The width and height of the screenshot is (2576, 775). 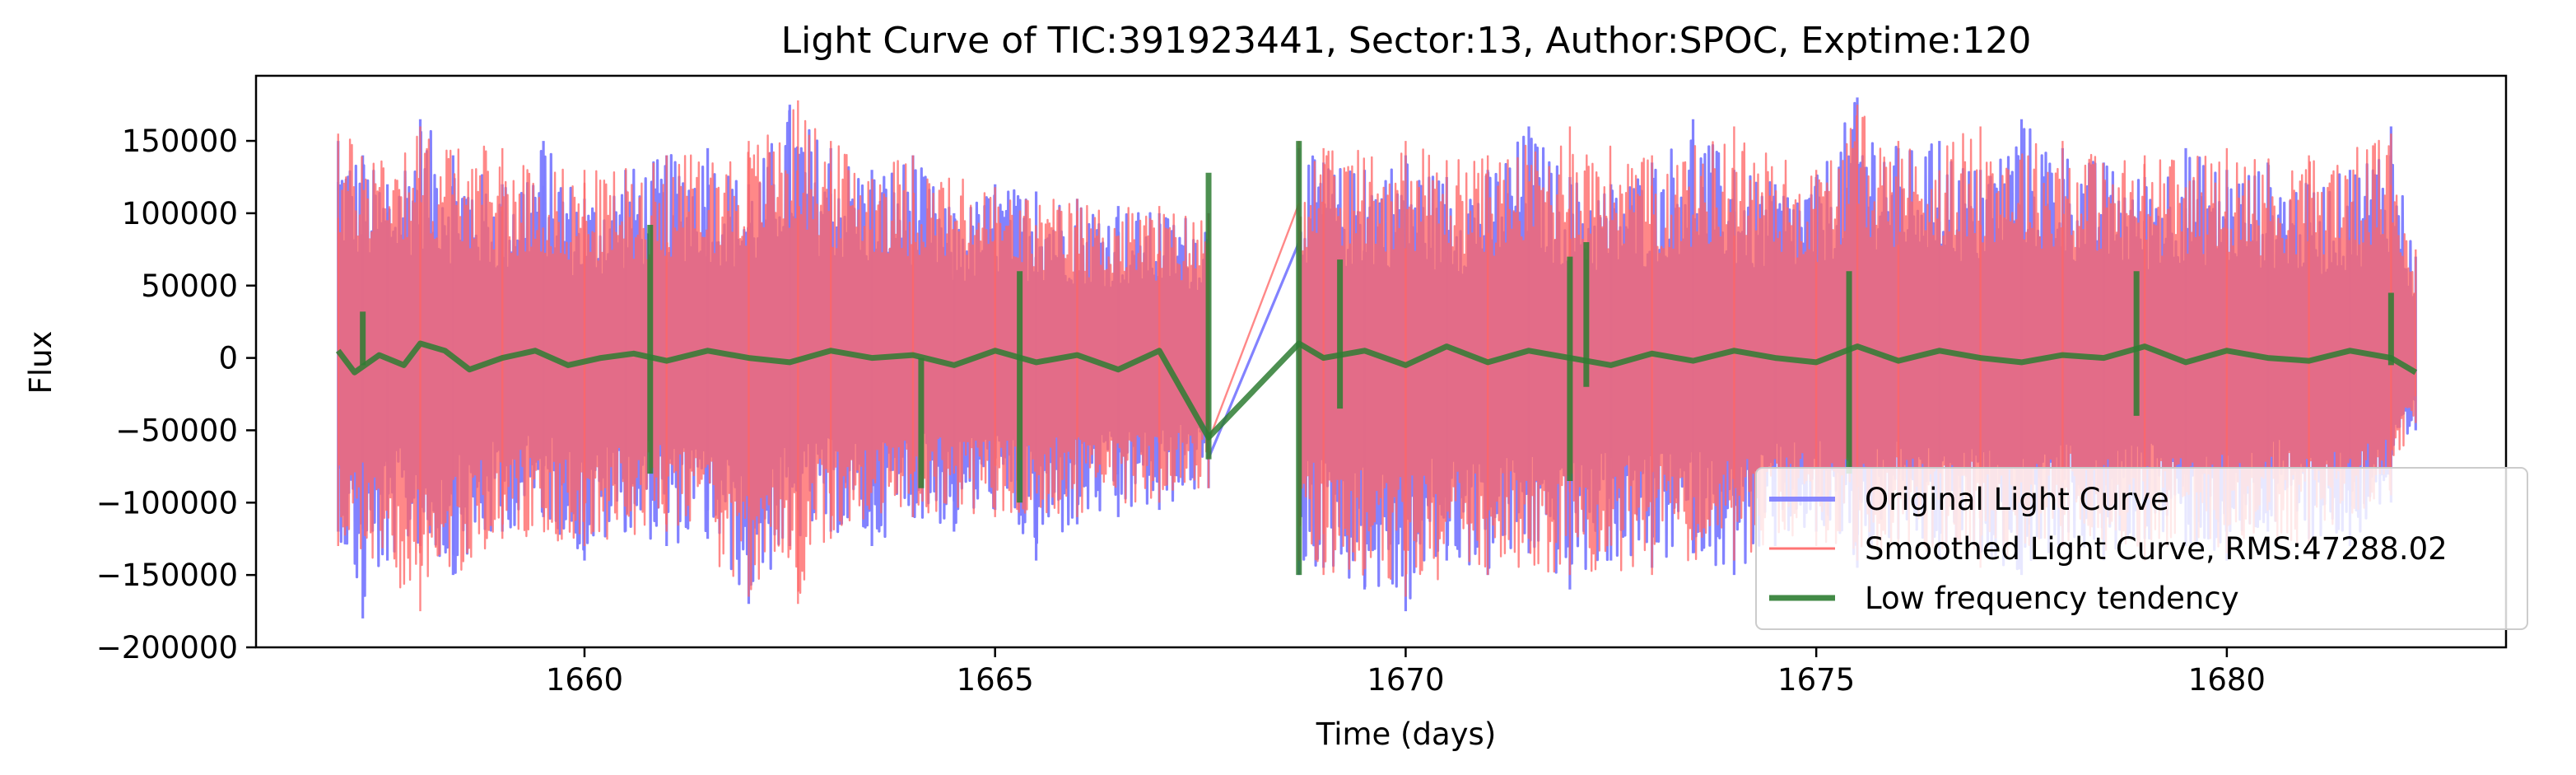 What do you see at coordinates (167, 503) in the screenshot?
I see `y-tick-label: −100000` at bounding box center [167, 503].